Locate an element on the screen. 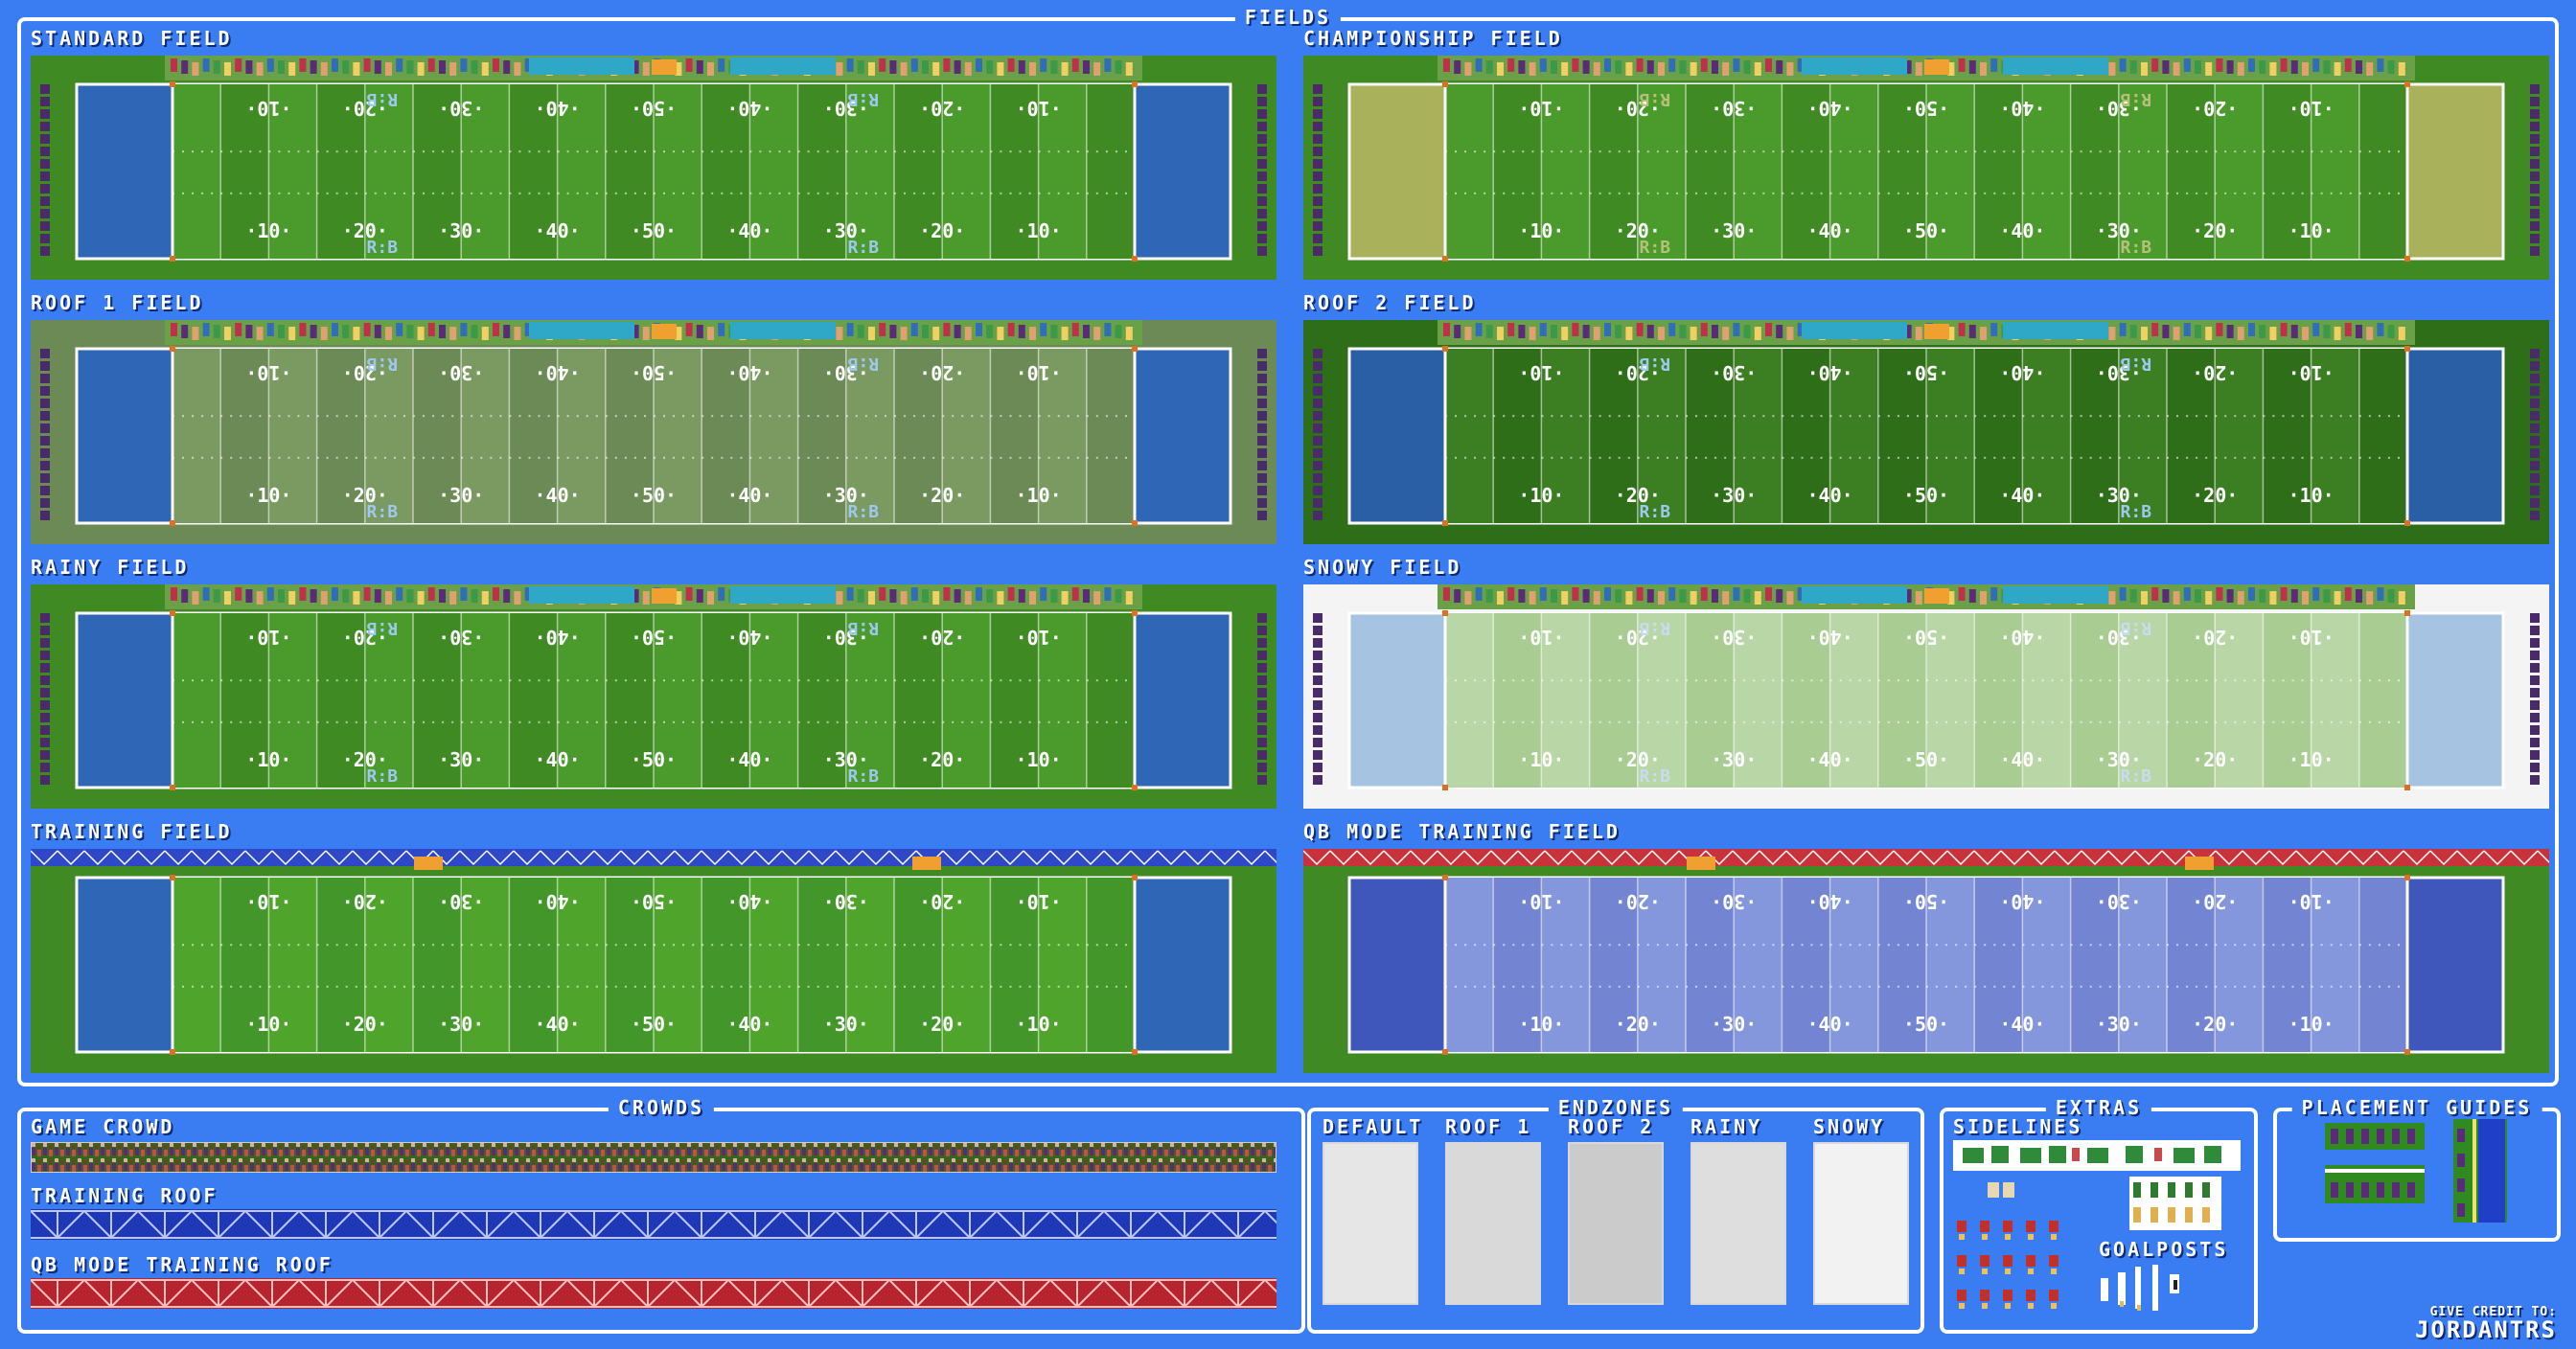 The width and height of the screenshot is (2576, 1349). placement-endzone-sprite is located at coordinates (2480, 1171).